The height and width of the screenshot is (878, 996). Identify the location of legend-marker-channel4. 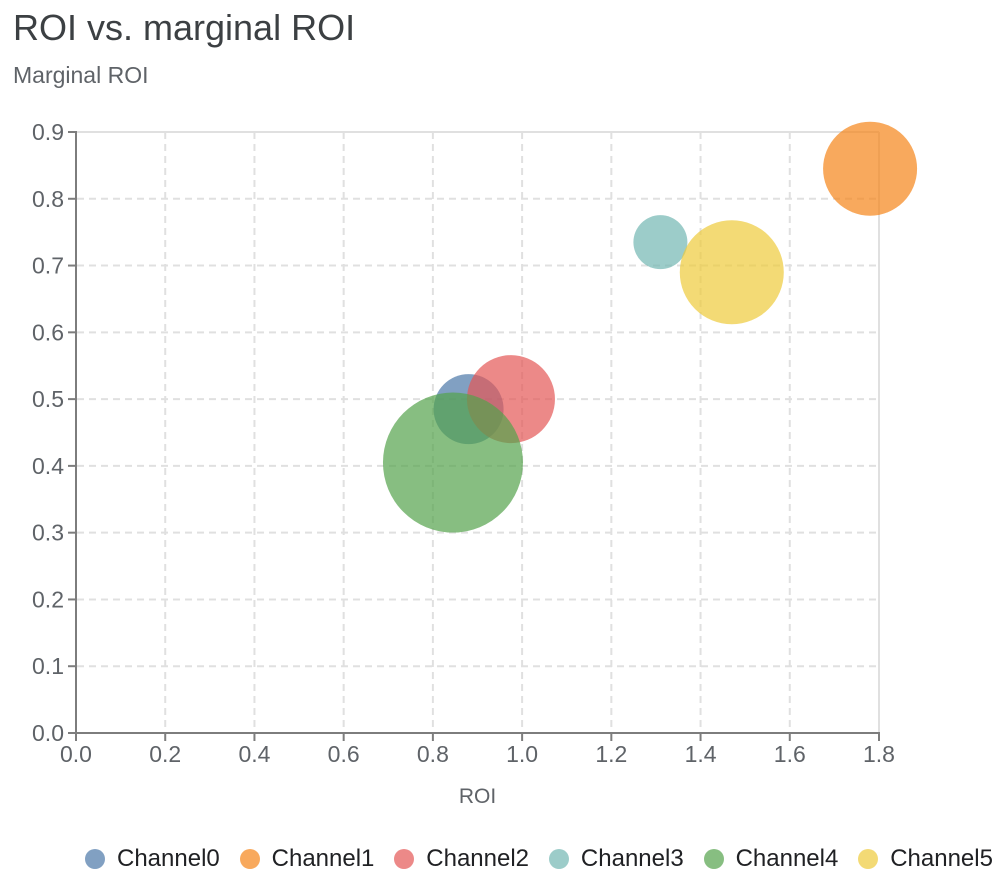
(713, 859).